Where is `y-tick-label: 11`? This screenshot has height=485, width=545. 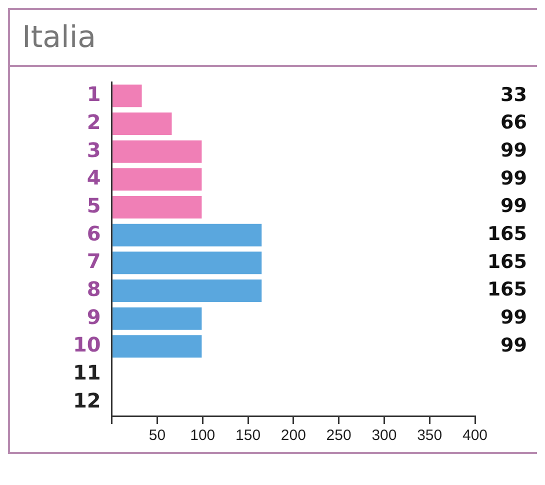 y-tick-label: 11 is located at coordinates (86, 372).